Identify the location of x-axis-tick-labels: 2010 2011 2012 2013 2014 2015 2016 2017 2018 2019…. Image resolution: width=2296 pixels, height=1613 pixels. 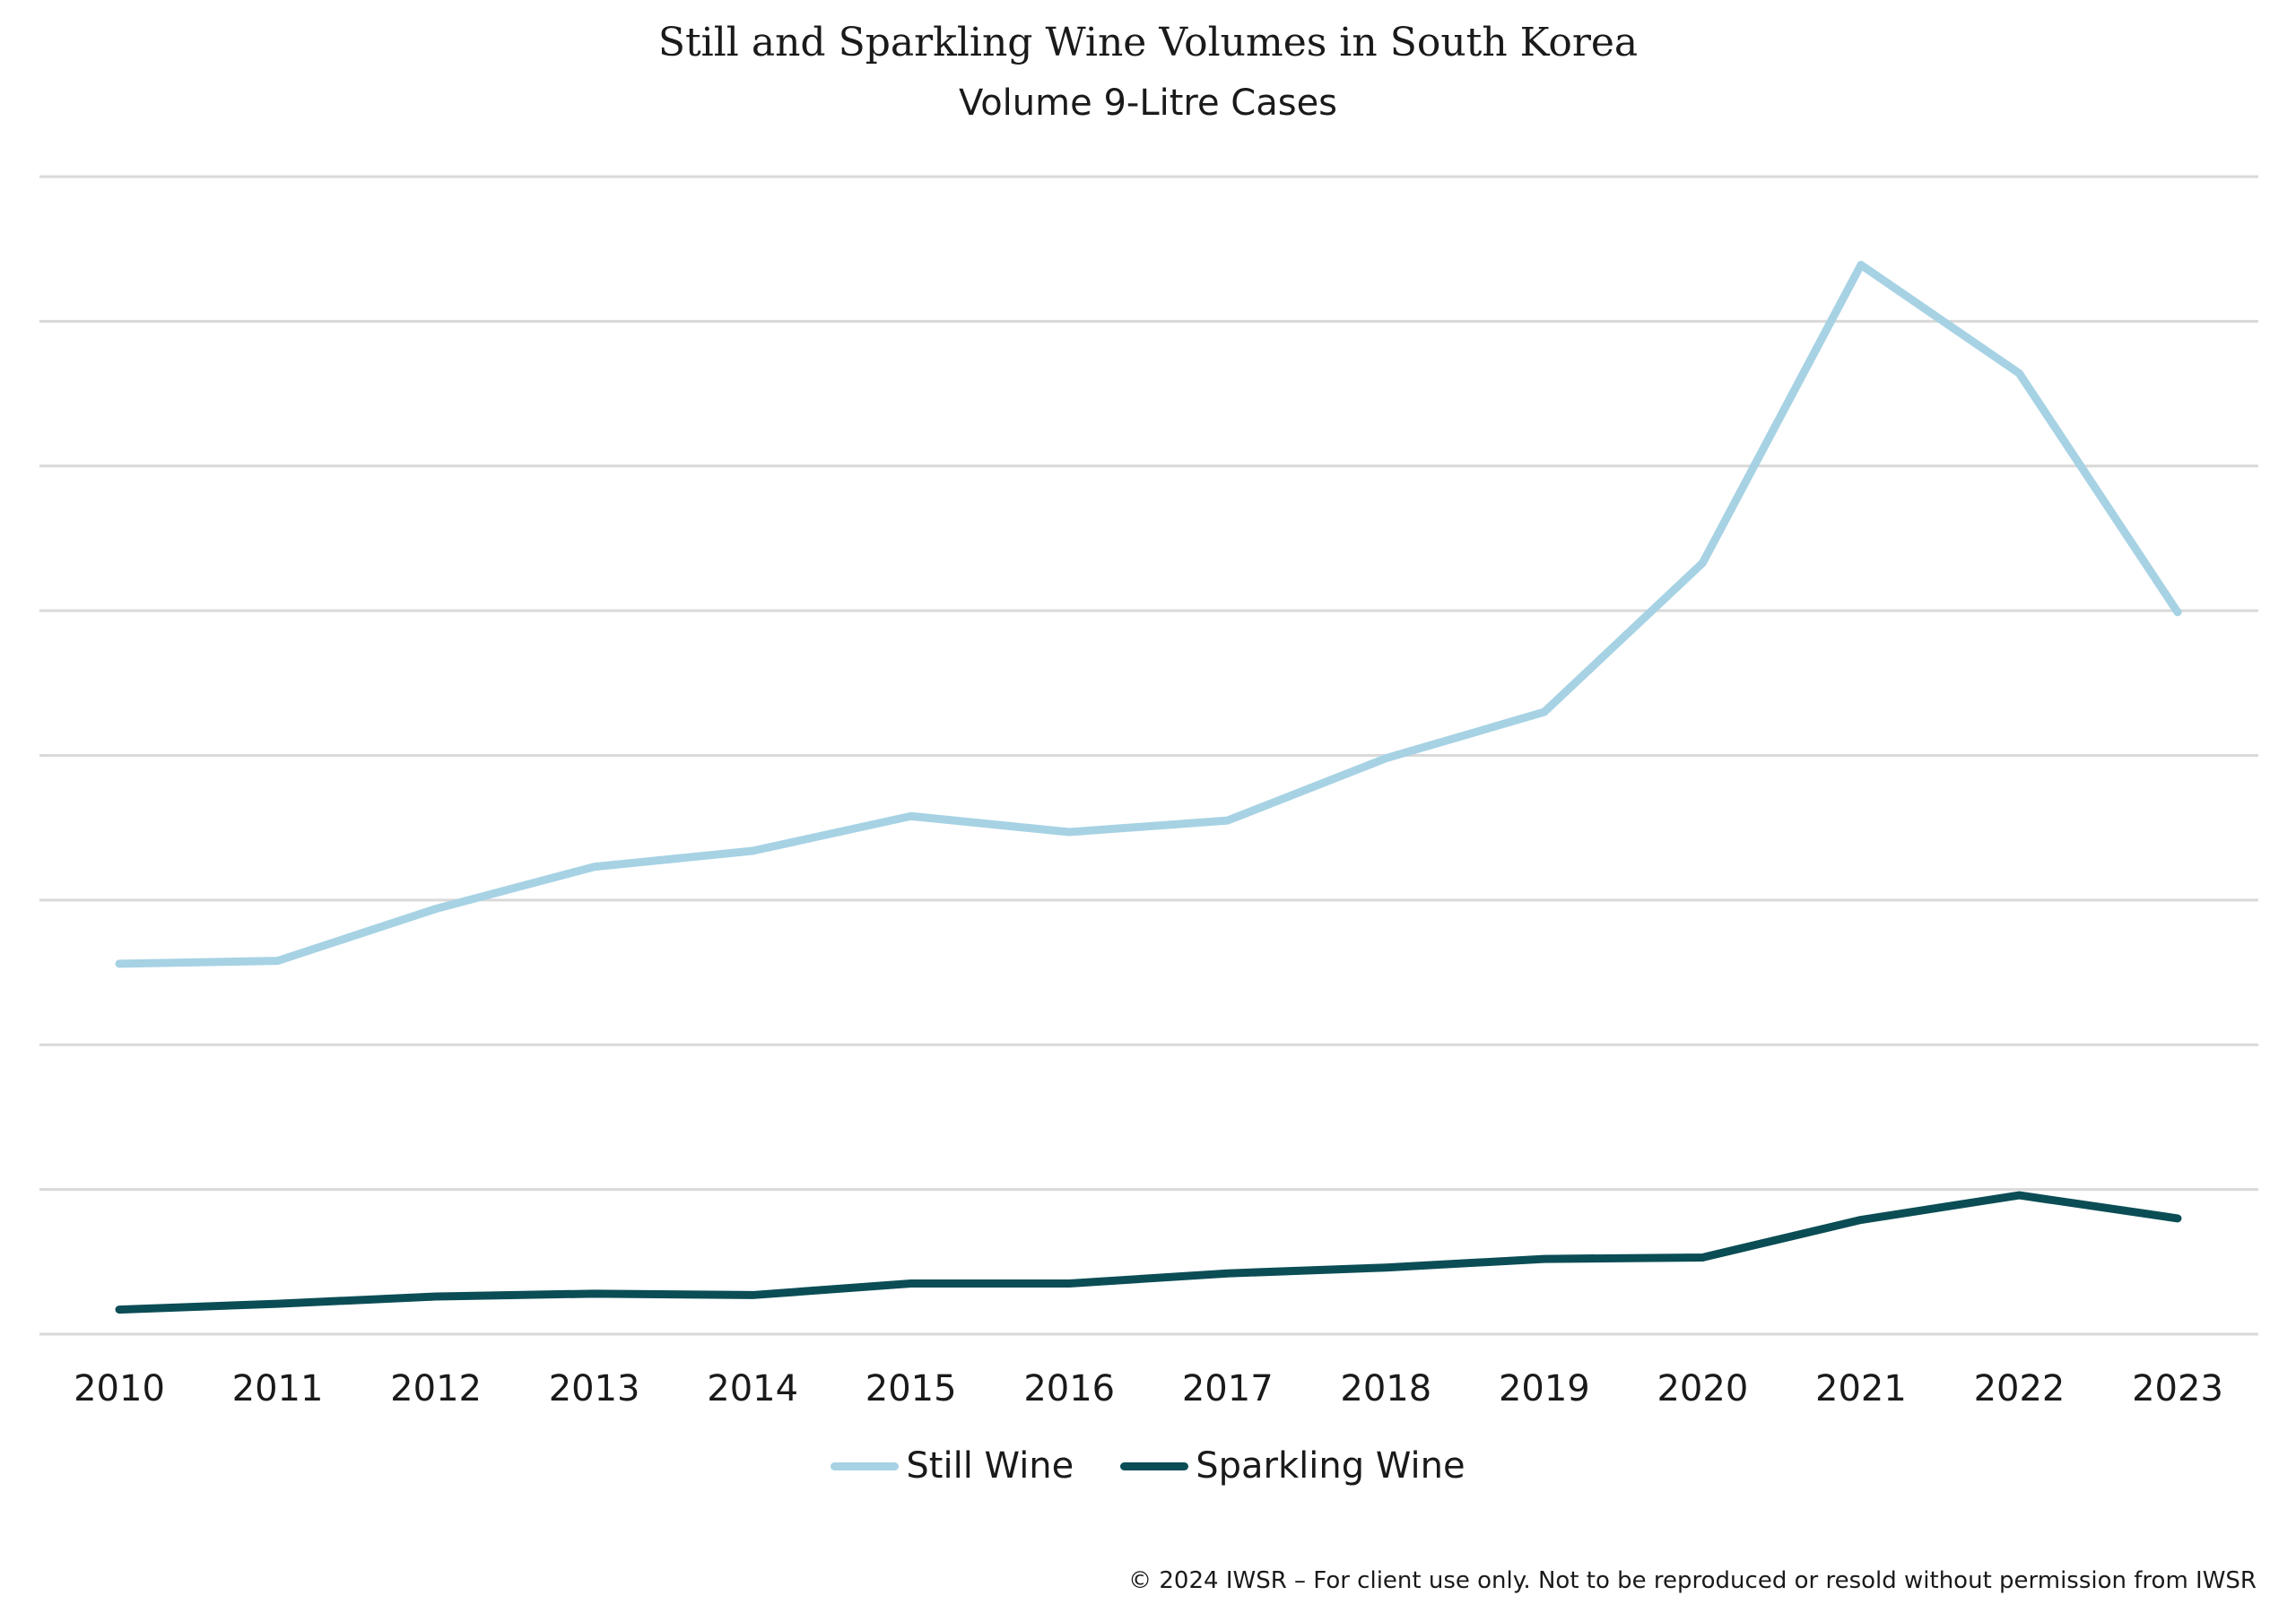
(1148, 1388).